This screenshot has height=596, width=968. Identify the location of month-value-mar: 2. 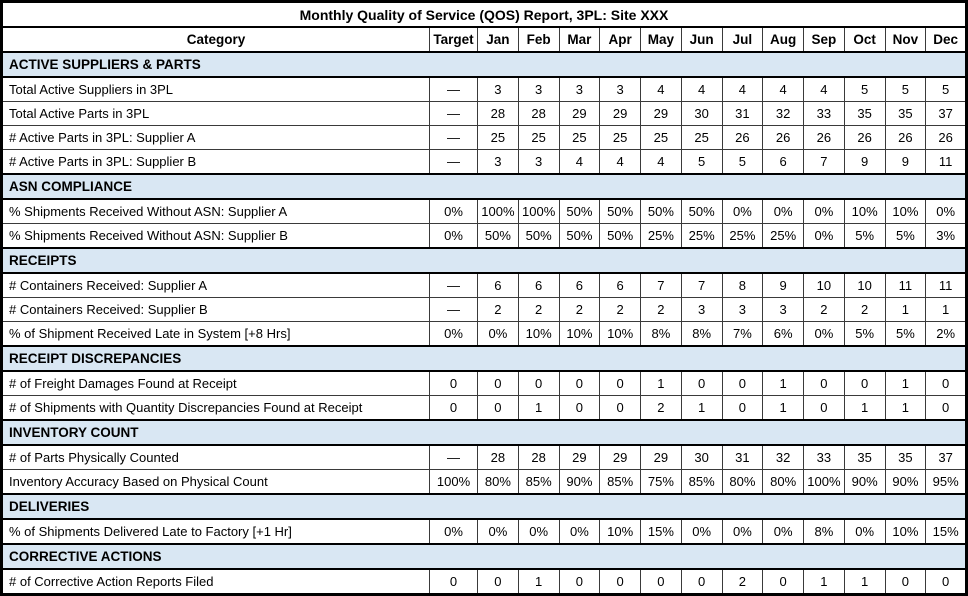
(579, 309).